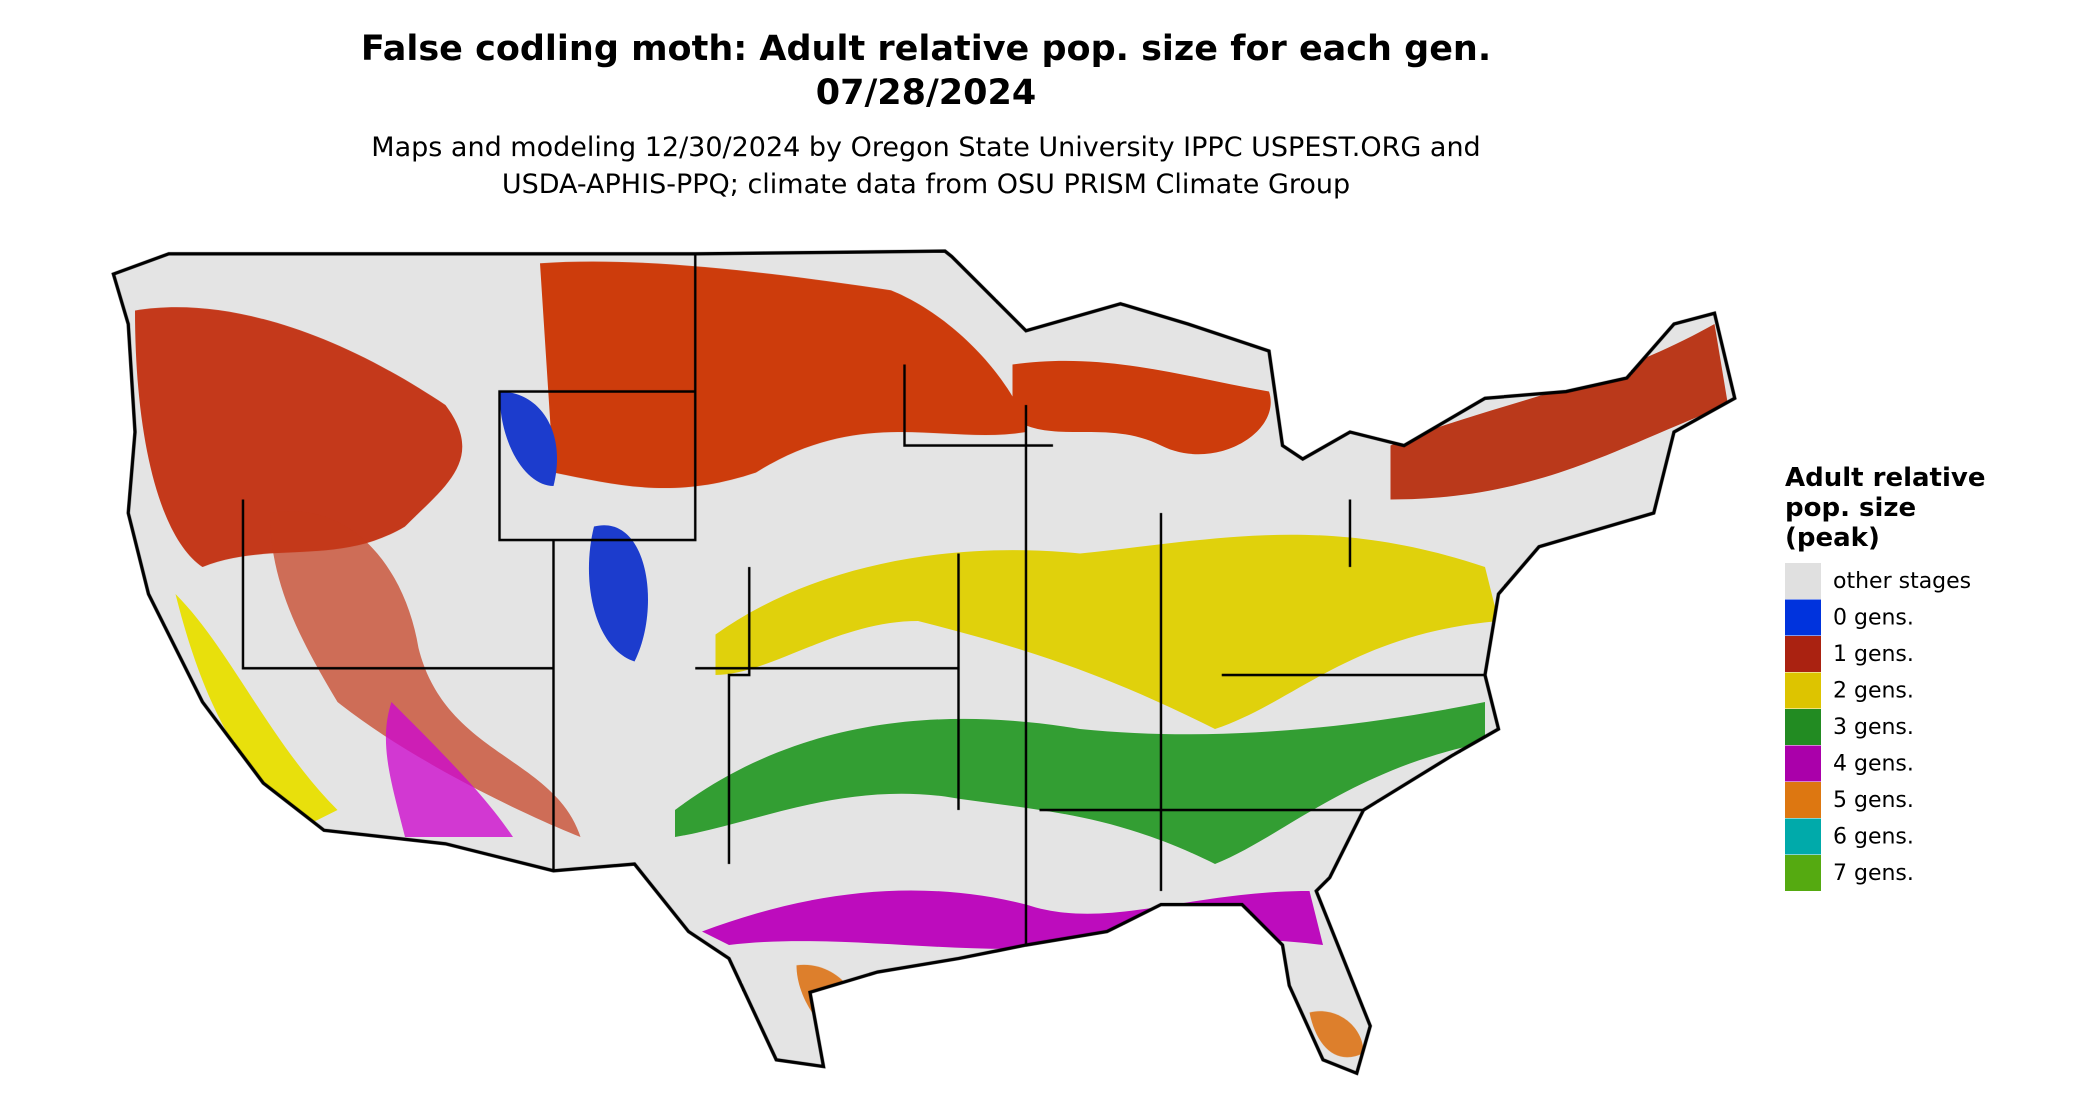 This screenshot has width=2100, height=1116. Describe the element at coordinates (1873, 618) in the screenshot. I see `legend-label: 0 gens.` at that location.